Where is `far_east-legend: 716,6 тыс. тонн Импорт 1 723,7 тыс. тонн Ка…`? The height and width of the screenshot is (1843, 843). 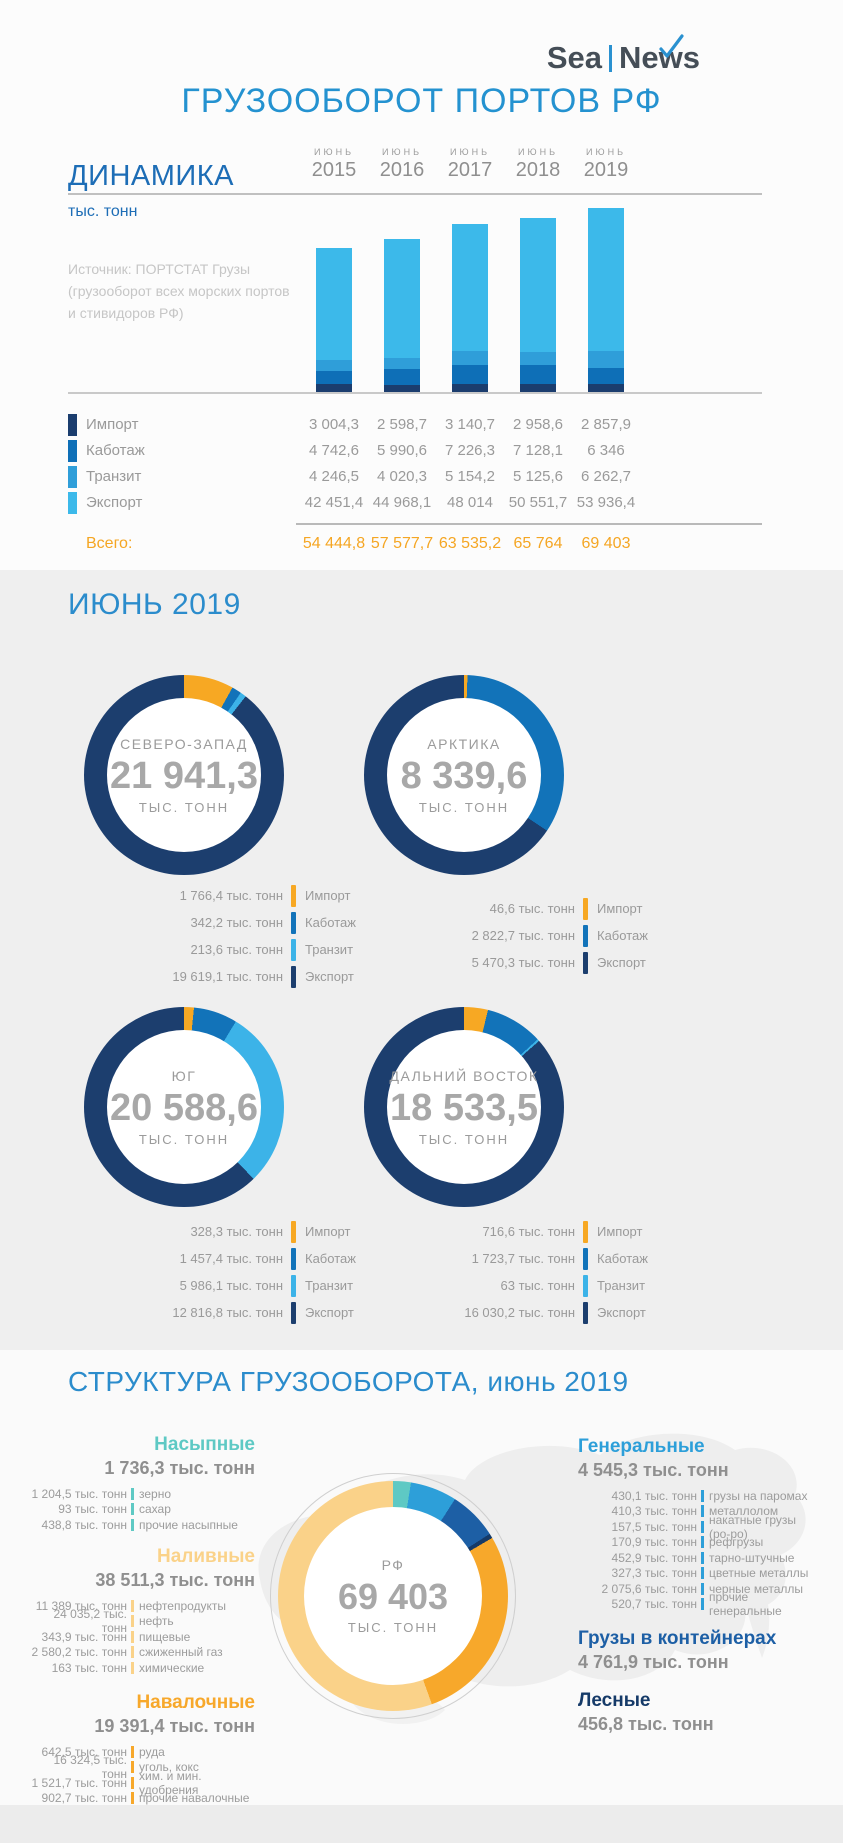 far_east-legend: 716,6 тыс. тонн Импорт 1 723,7 тыс. тонн Ка… is located at coordinates (560, 1272).